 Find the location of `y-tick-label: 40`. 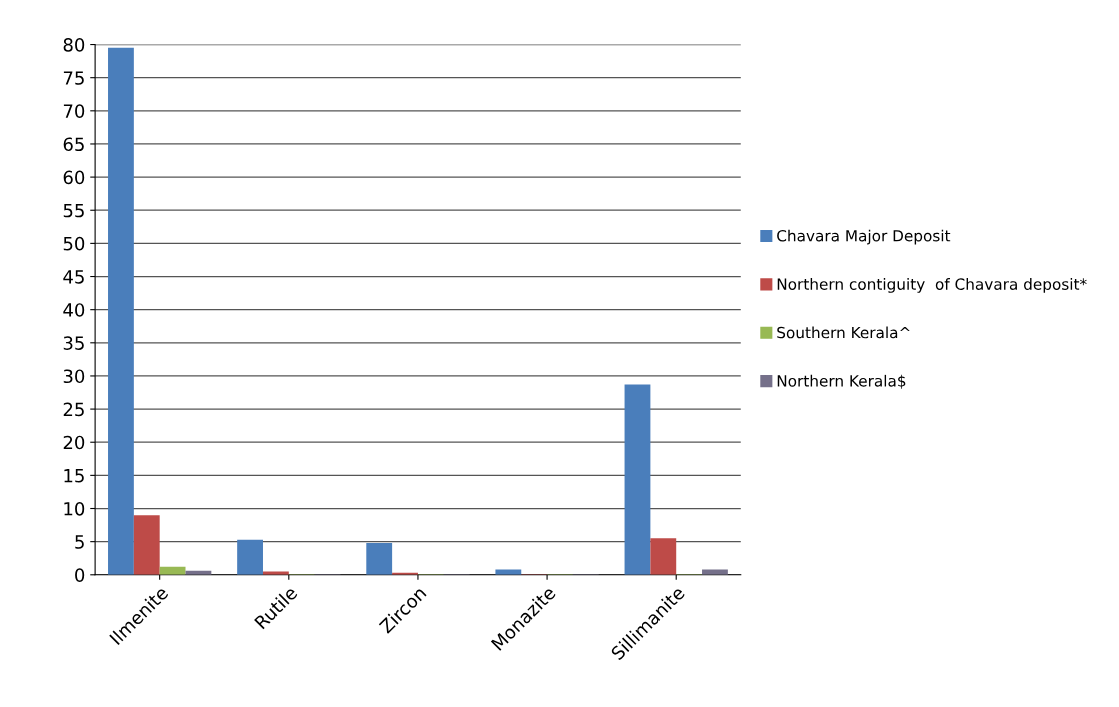

y-tick-label: 40 is located at coordinates (74, 310).